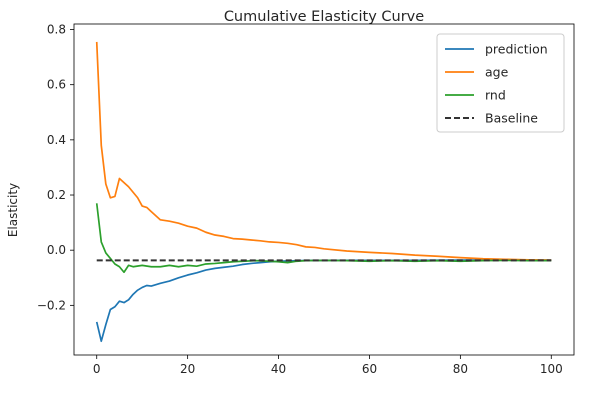 This screenshot has height=402, width=589. What do you see at coordinates (187, 369) in the screenshot?
I see `x-tick-label: 20` at bounding box center [187, 369].